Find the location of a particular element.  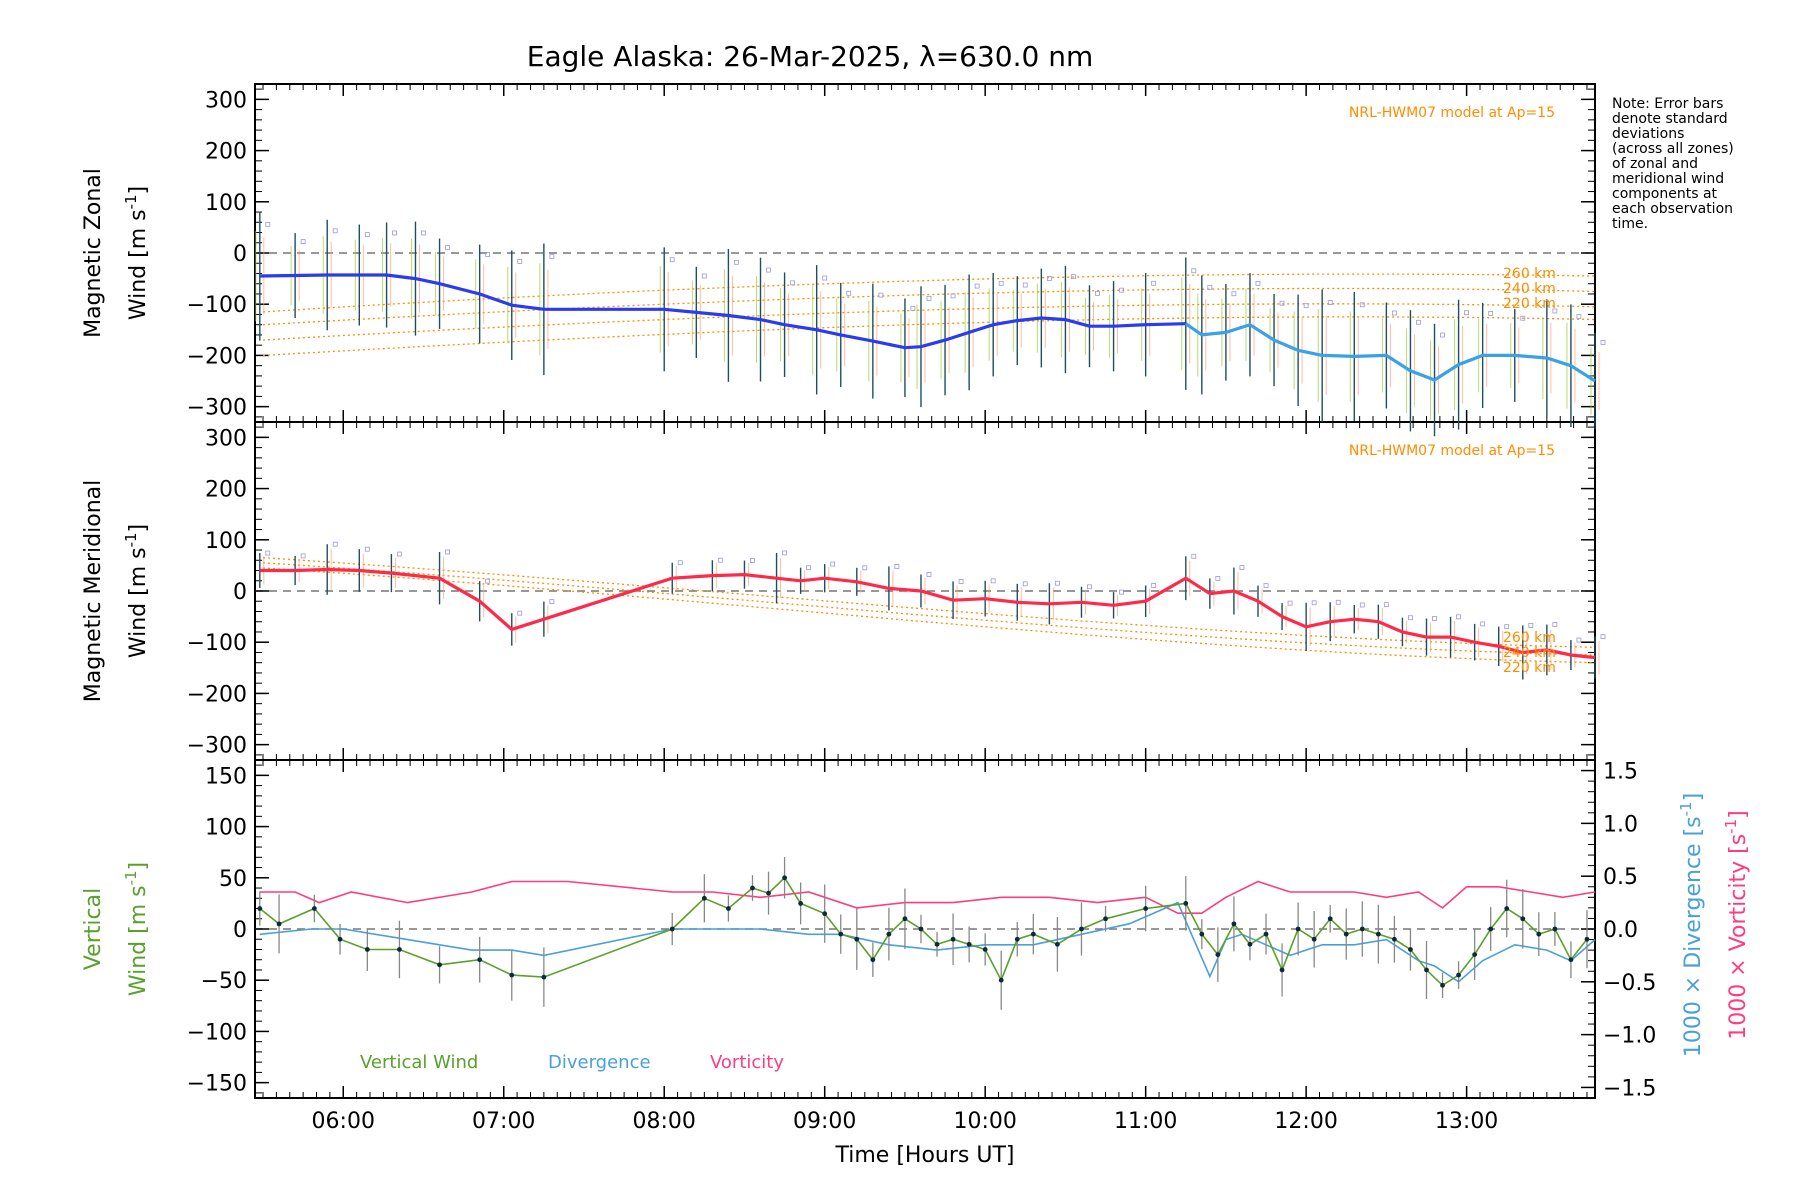

xtick-label: 09:00 is located at coordinates (824, 1121).